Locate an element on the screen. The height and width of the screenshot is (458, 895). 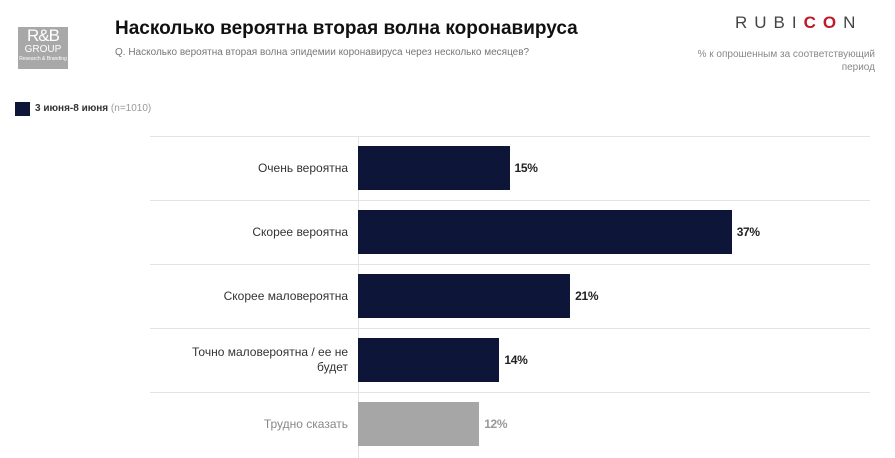
logo: R&B GROUP Research & Branding is located at coordinates (43, 48).